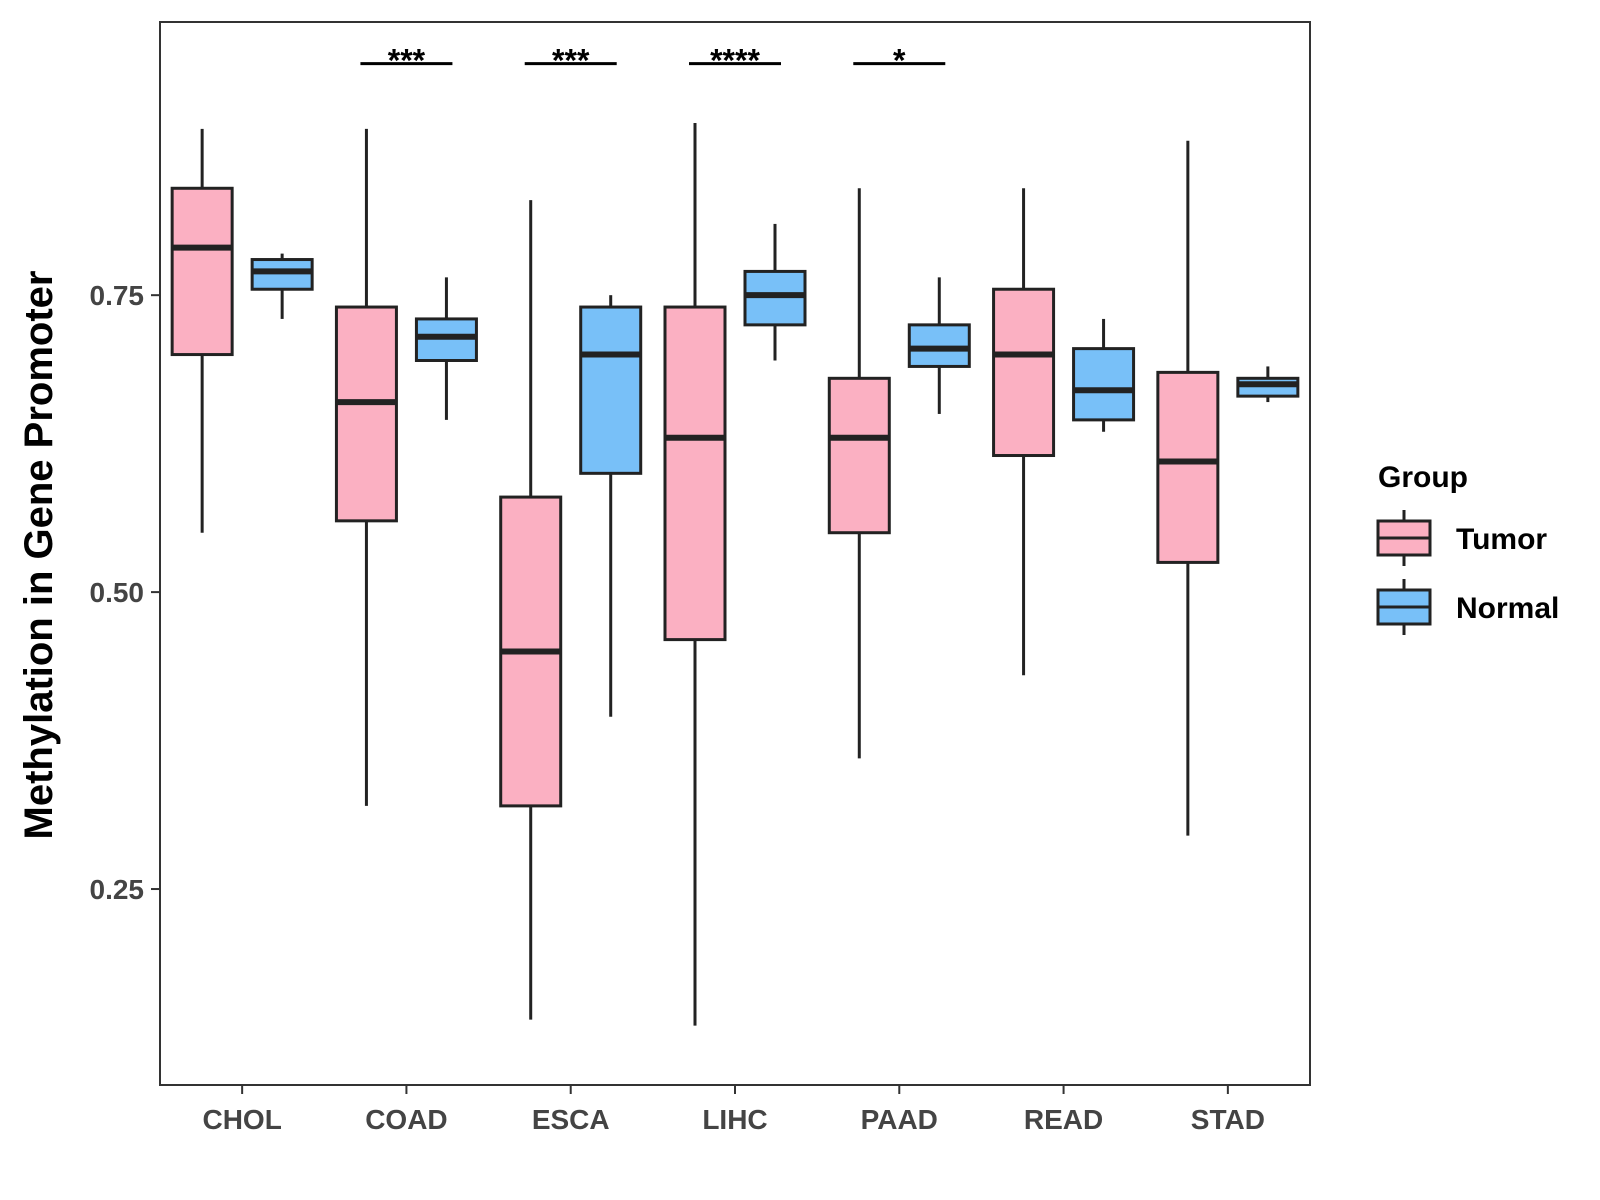 The width and height of the screenshot is (1600, 1200). What do you see at coordinates (446, 348) in the screenshot?
I see `box-normal-coad` at bounding box center [446, 348].